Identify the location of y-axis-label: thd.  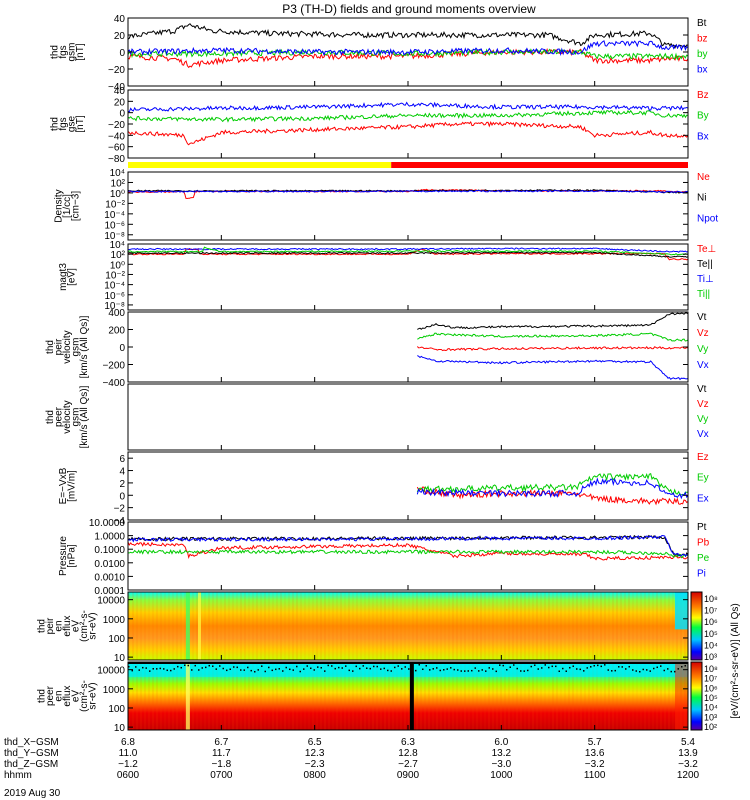
(54, 52).